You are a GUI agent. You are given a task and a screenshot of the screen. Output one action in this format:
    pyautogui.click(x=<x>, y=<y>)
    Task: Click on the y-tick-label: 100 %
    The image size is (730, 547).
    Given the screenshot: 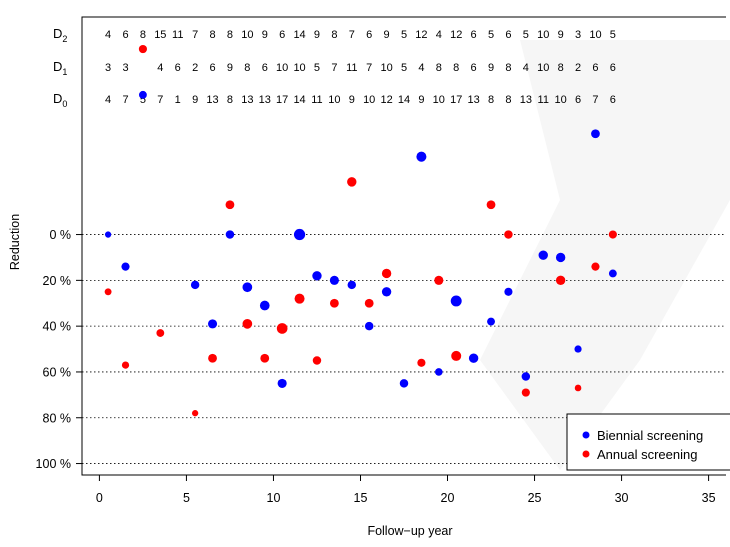 What is the action you would take?
    pyautogui.click(x=53, y=464)
    